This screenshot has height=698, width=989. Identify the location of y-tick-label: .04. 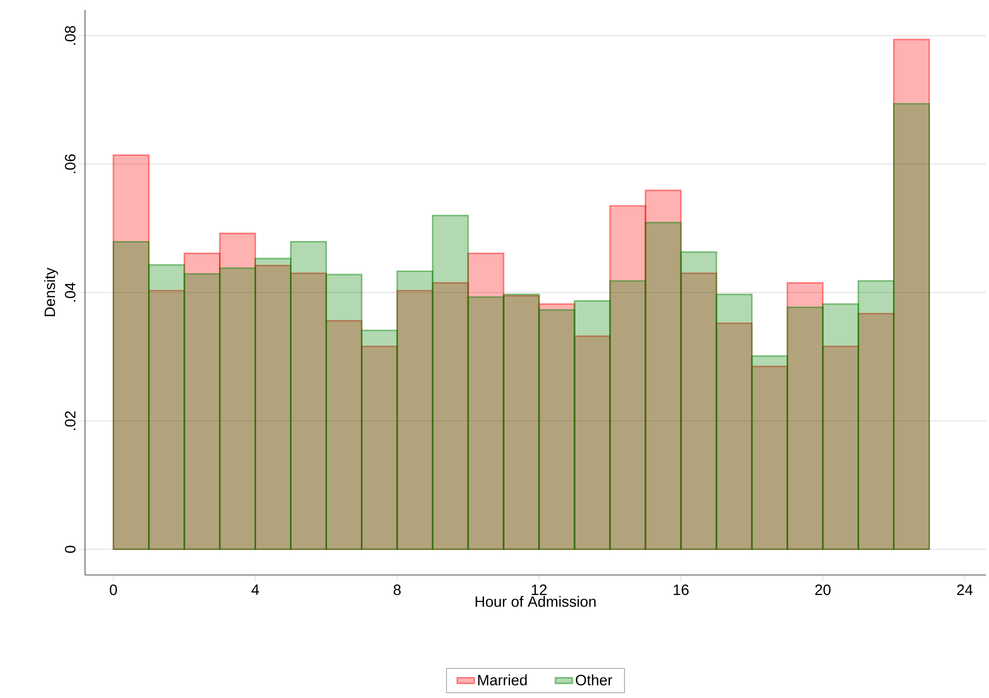
(70, 292).